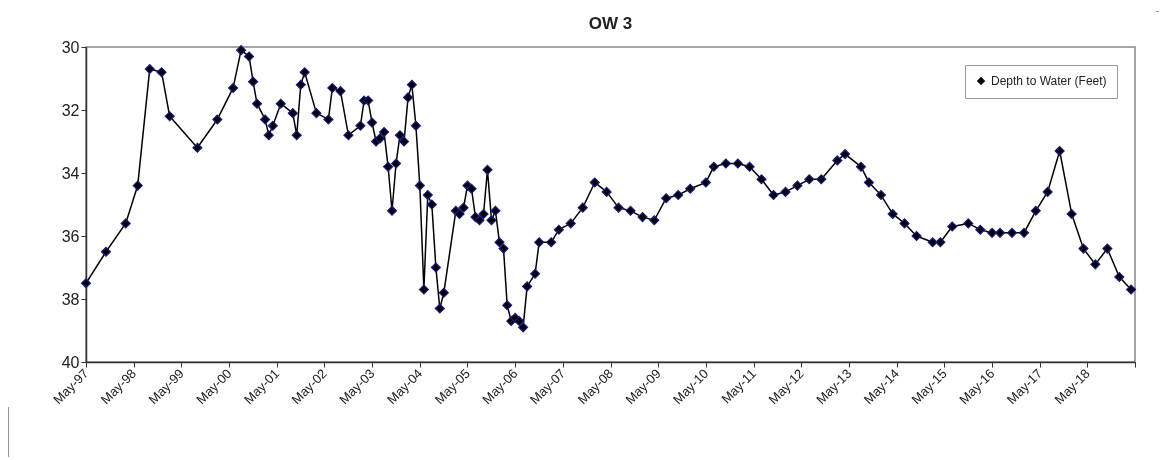  Describe the element at coordinates (1049, 81) in the screenshot. I see `legend-label: Depth to Water (Feet)` at that location.